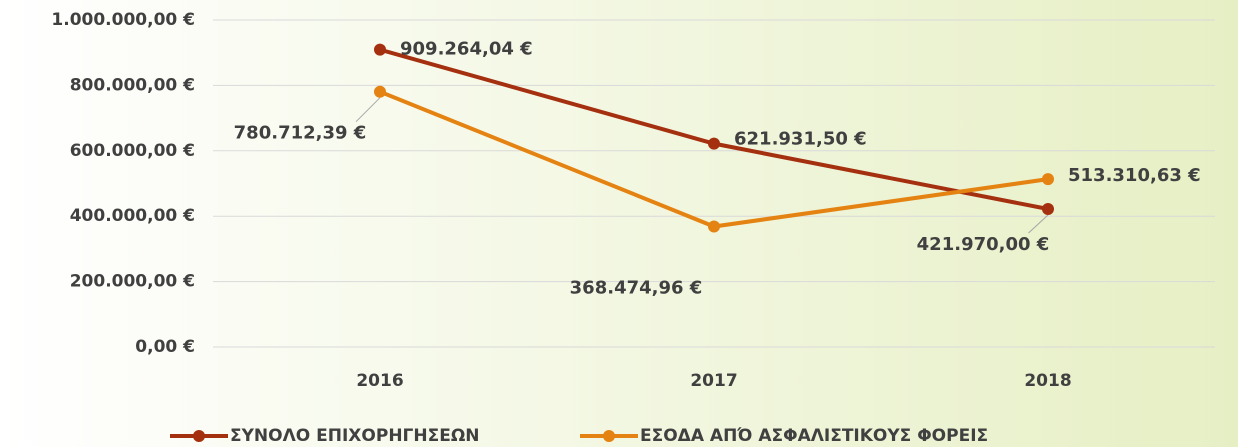 The width and height of the screenshot is (1238, 447). Describe the element at coordinates (165, 347) in the screenshot. I see `y-tick-label: 0,00 €` at that location.